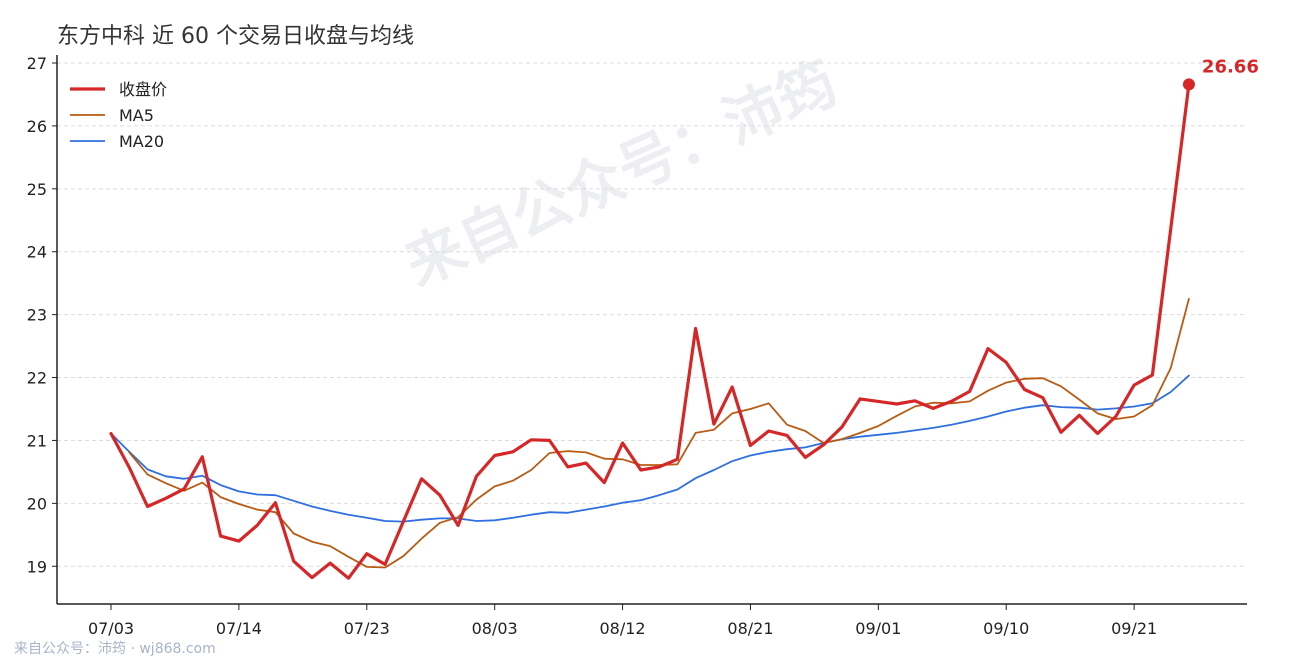 The height and width of the screenshot is (660, 1290). What do you see at coordinates (367, 628) in the screenshot?
I see `x-tick-label: 07/23` at bounding box center [367, 628].